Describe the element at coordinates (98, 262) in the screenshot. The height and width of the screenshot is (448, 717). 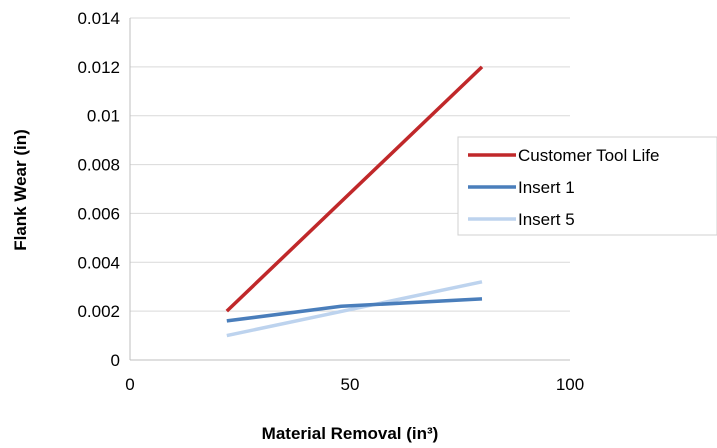
I see `y-tick-label: 0.004` at that location.